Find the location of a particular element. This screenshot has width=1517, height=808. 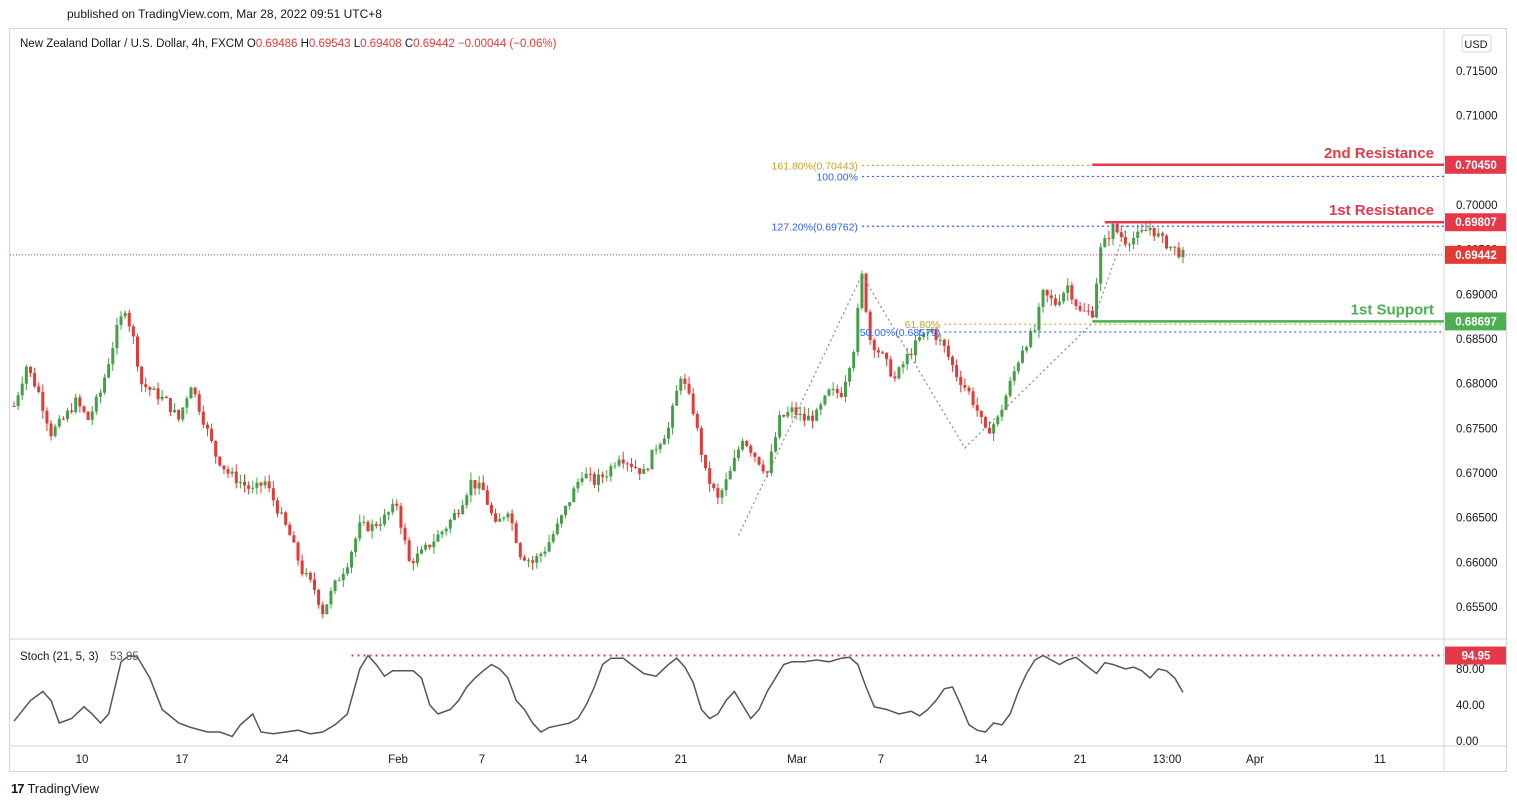

harmonic-zigzag is located at coordinates (934, 377).